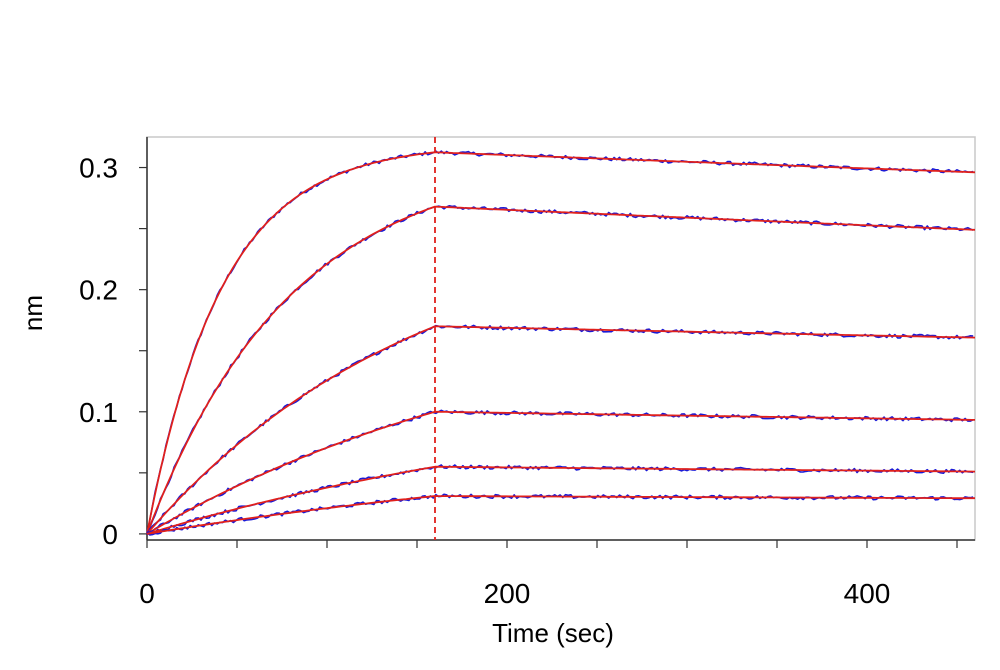 This screenshot has width=1000, height=670. Describe the element at coordinates (98, 412) in the screenshot. I see `y-tick-label: 0.1` at that location.